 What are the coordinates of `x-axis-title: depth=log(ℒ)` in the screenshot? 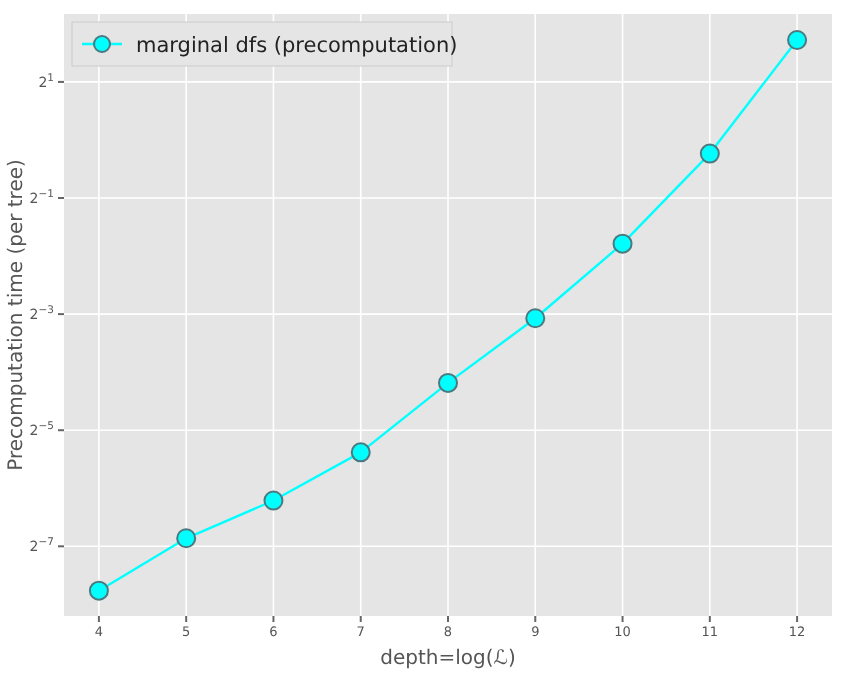 It's located at (448, 659).